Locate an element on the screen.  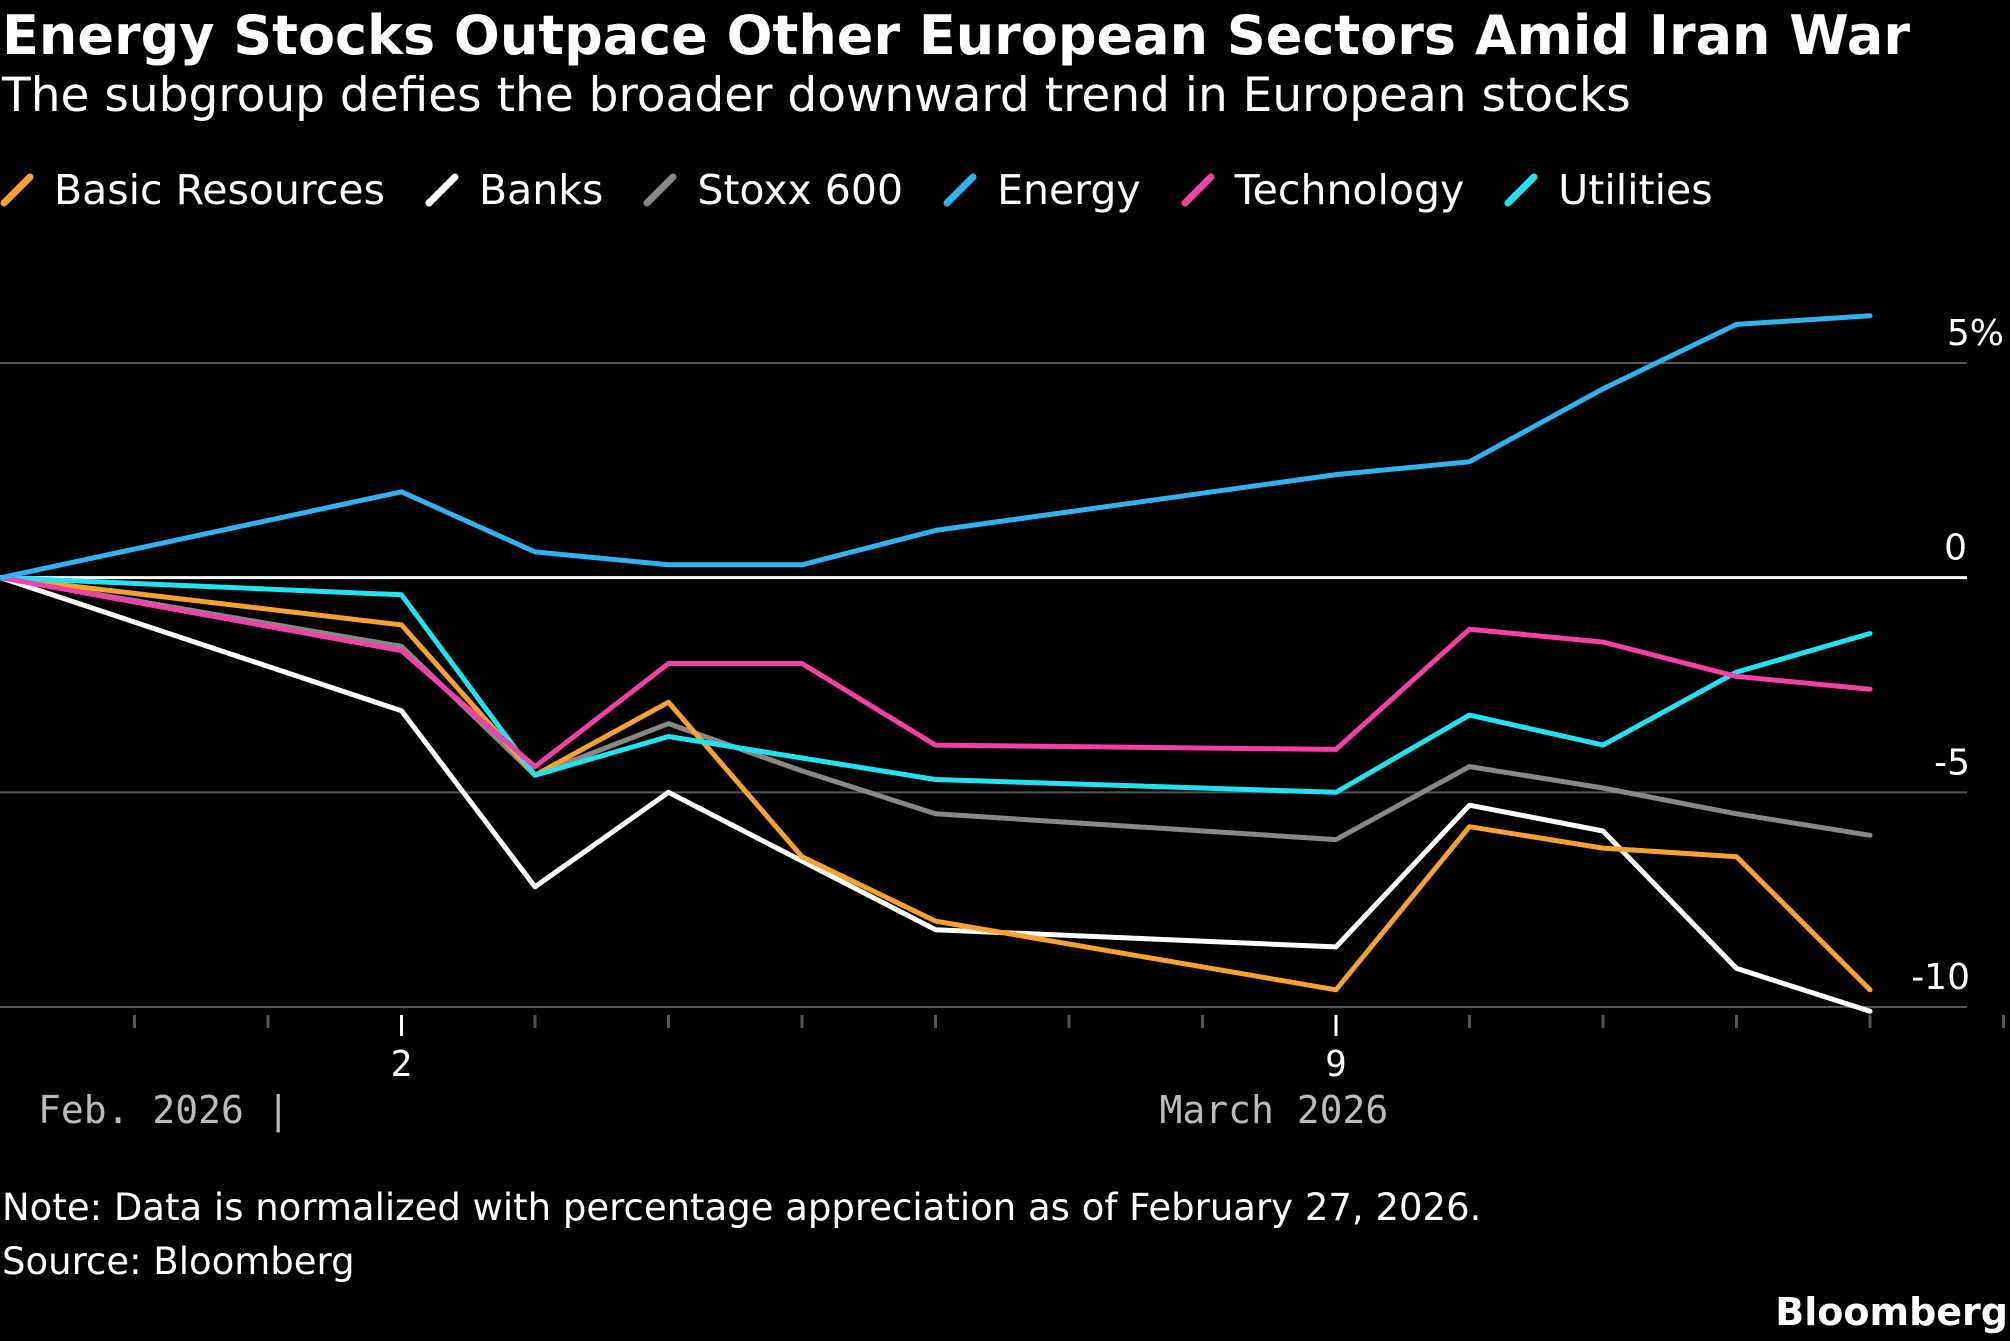
legend-item-energy: Energy is located at coordinates (1042, 190).